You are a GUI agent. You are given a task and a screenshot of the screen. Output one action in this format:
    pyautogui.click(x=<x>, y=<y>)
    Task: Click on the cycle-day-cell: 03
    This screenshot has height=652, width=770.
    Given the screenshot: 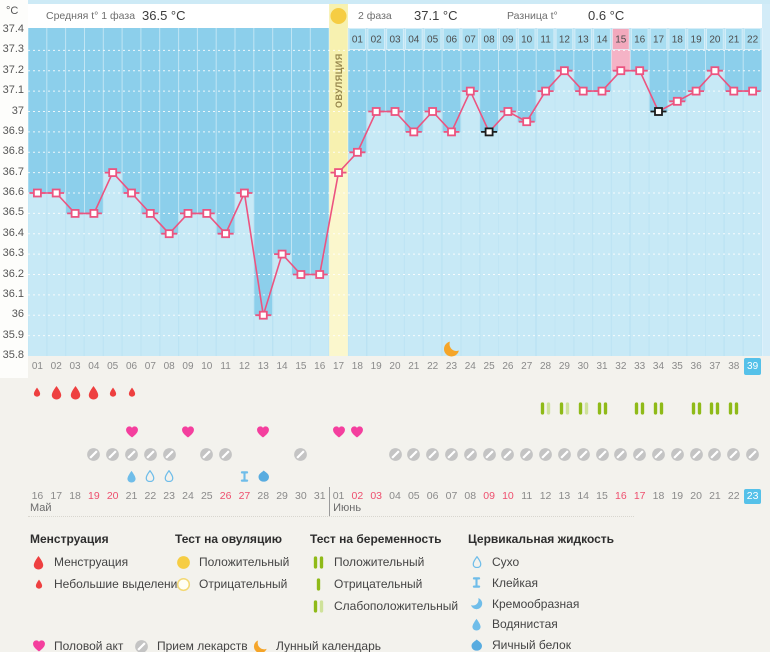 What is the action you would take?
    pyautogui.click(x=75, y=366)
    